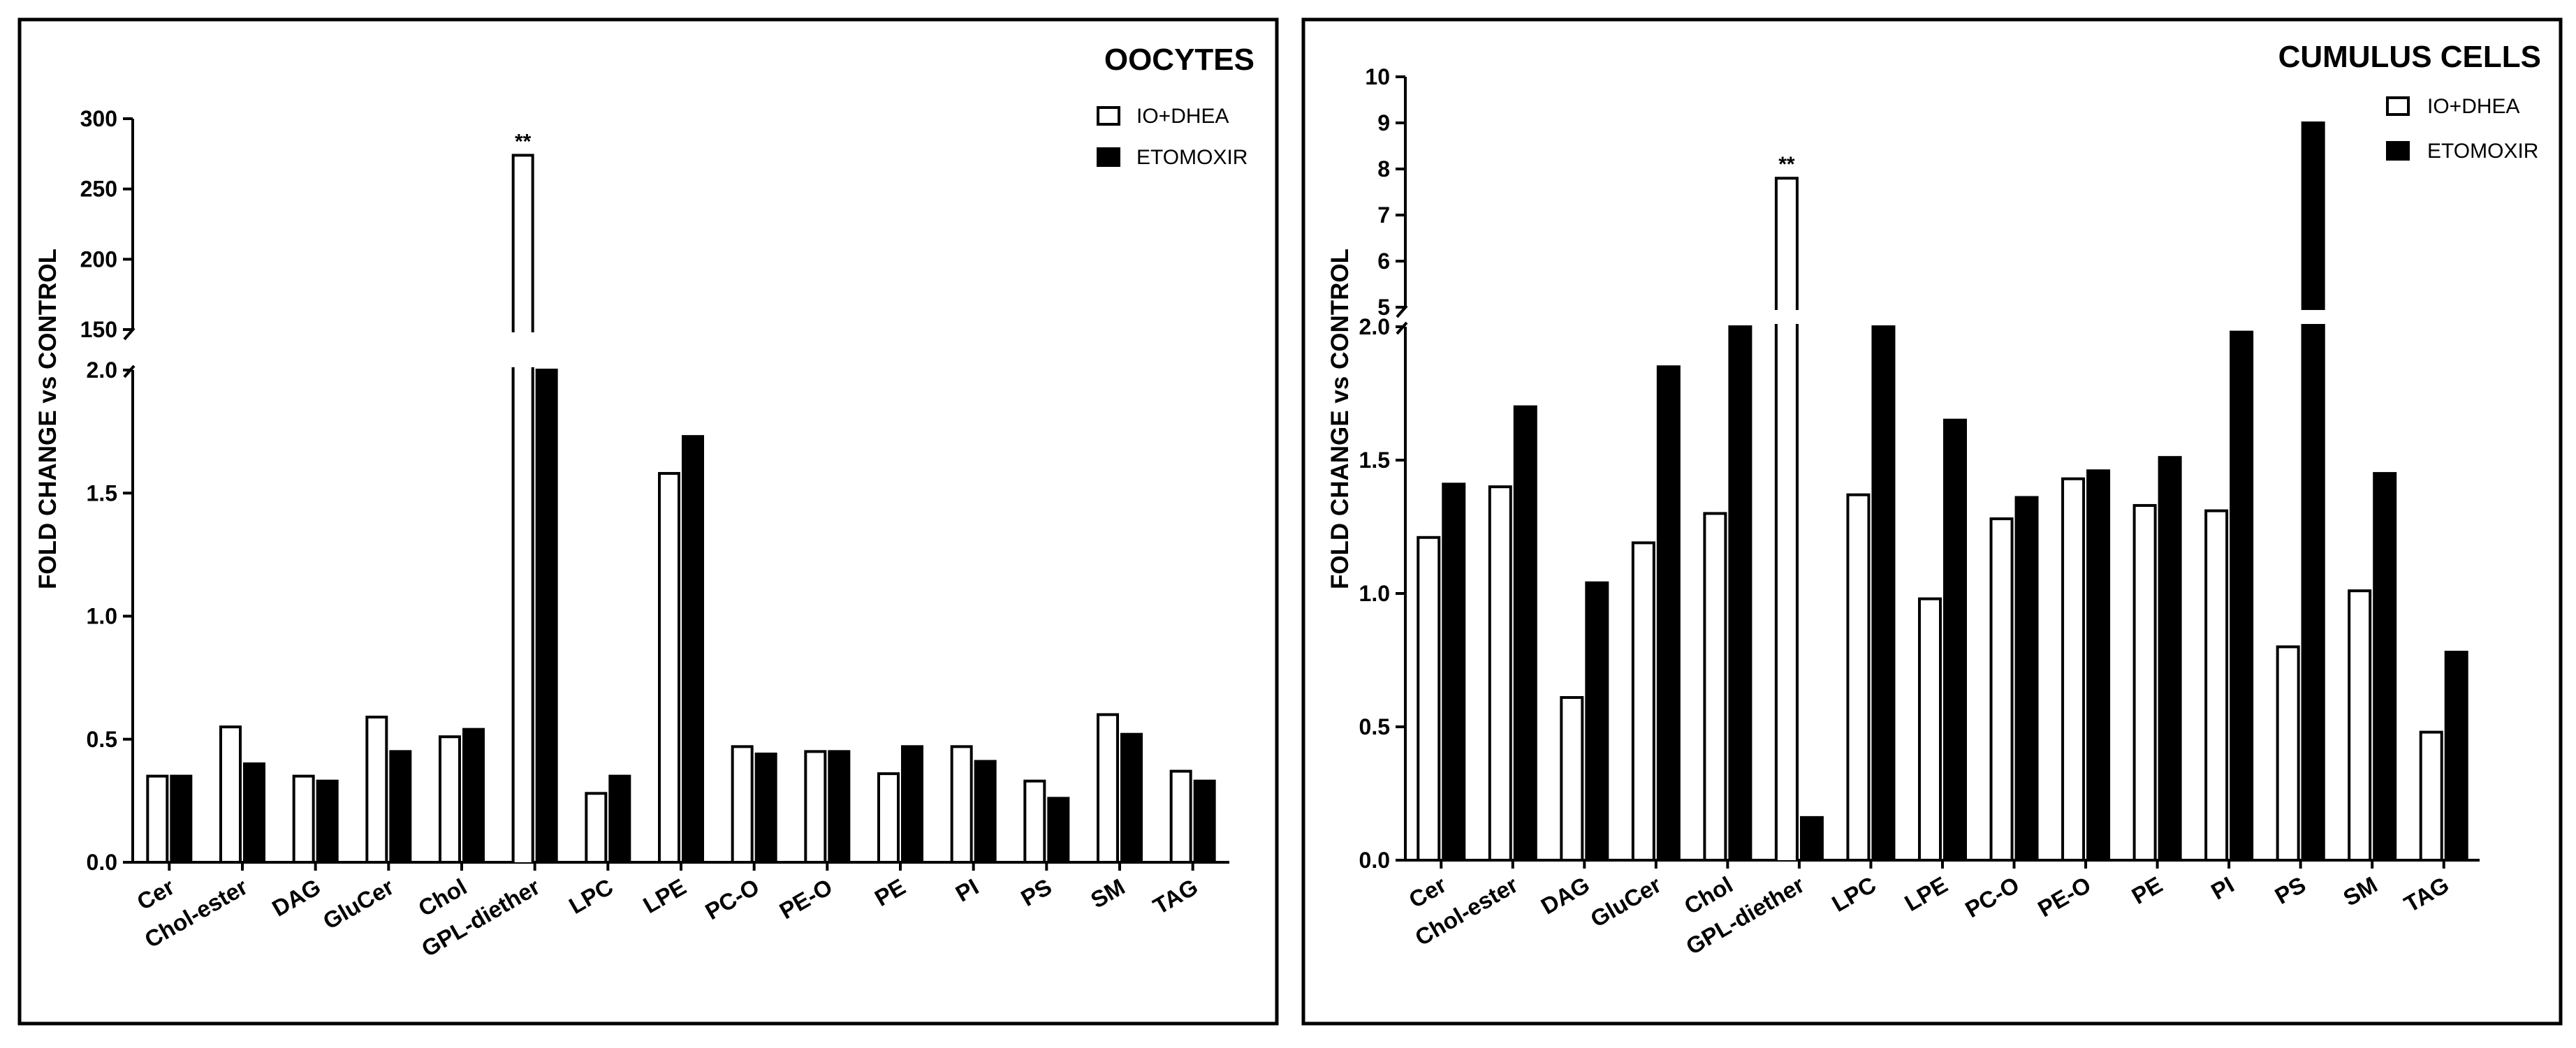 The image size is (2576, 1048). I want to click on y-tick-label: 10, so click(1377, 76).